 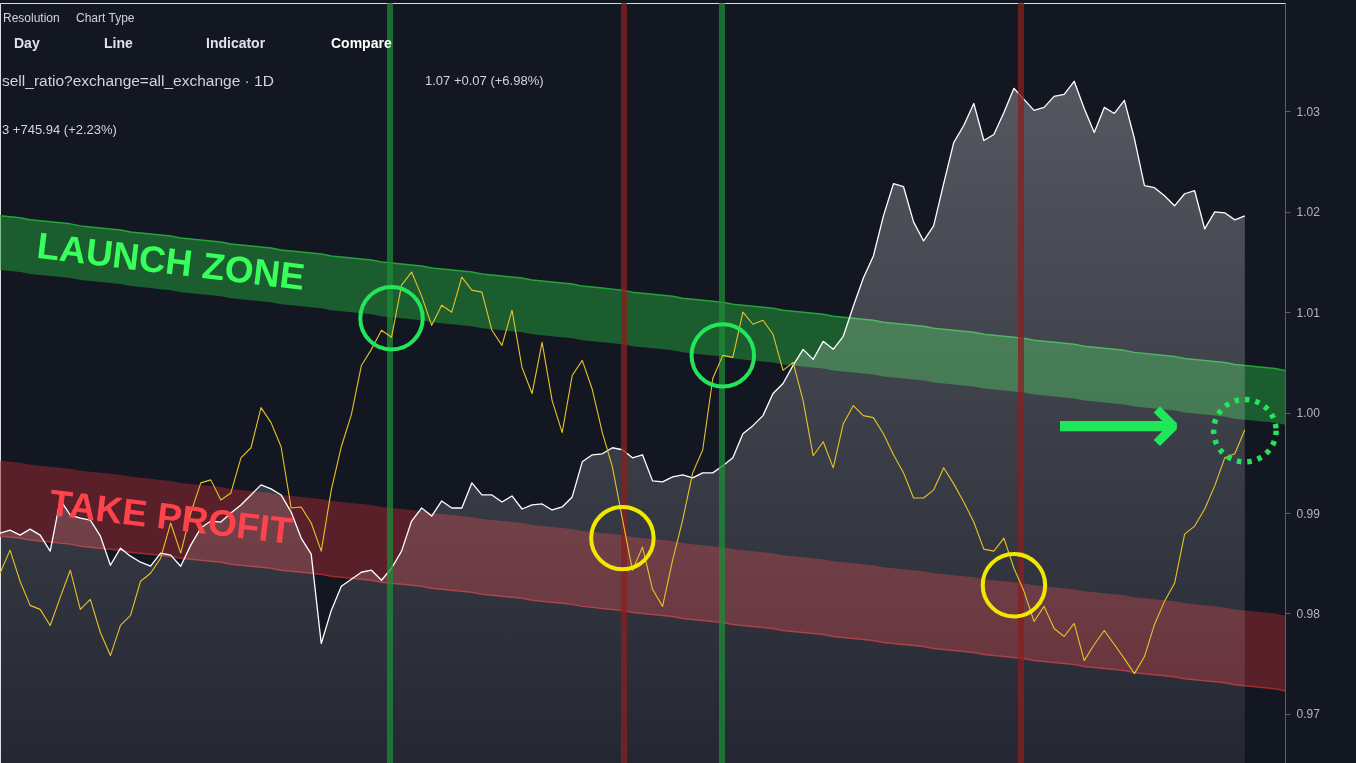 I want to click on annotation: Indicator, so click(x=236, y=43).